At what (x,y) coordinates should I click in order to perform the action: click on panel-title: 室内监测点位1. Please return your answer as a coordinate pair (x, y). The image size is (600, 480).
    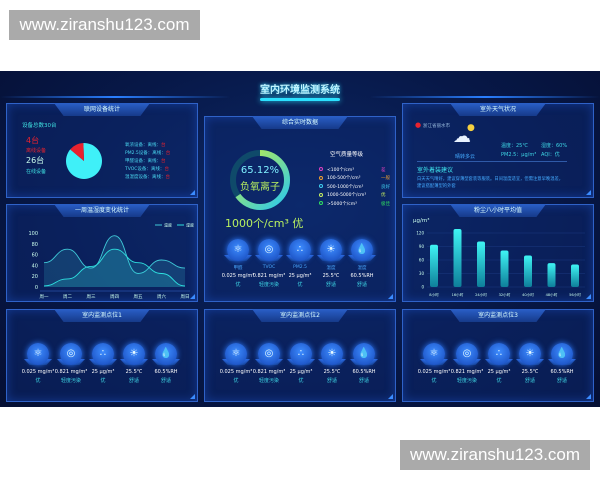
    Looking at the image, I should click on (102, 315).